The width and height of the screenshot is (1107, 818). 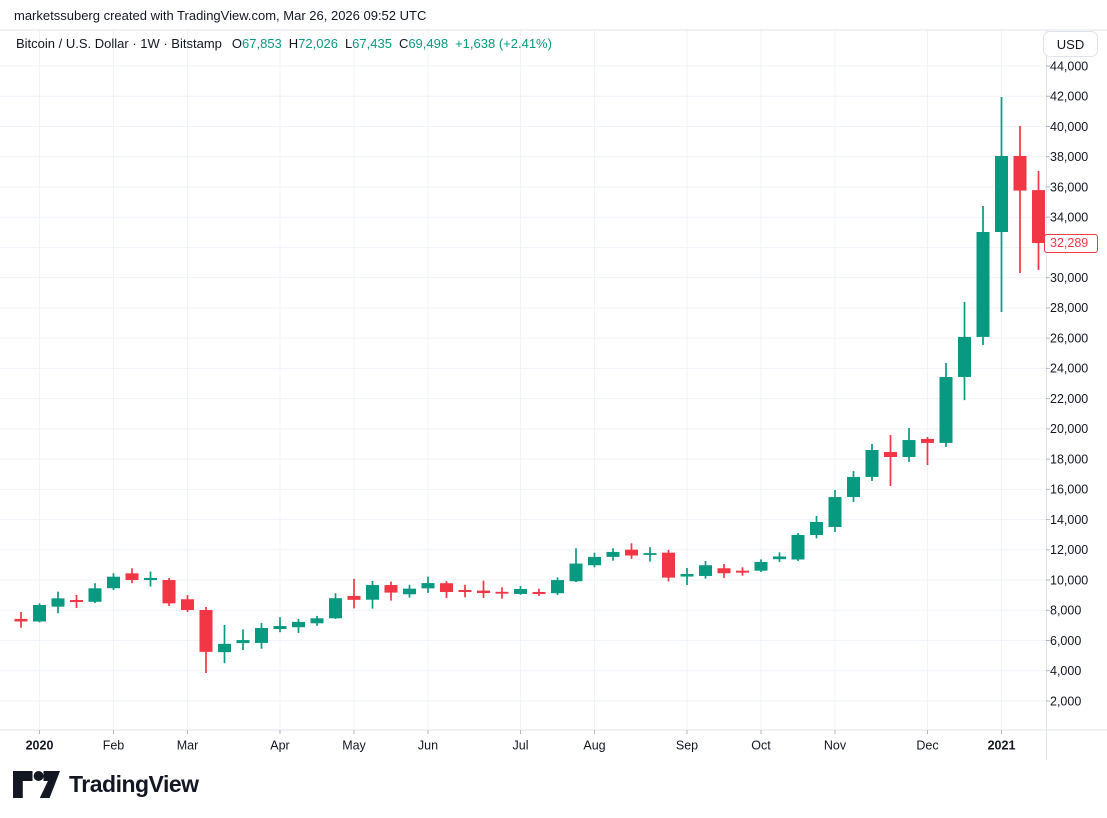 What do you see at coordinates (1071, 243) in the screenshot?
I see `last-price-label: 32,289` at bounding box center [1071, 243].